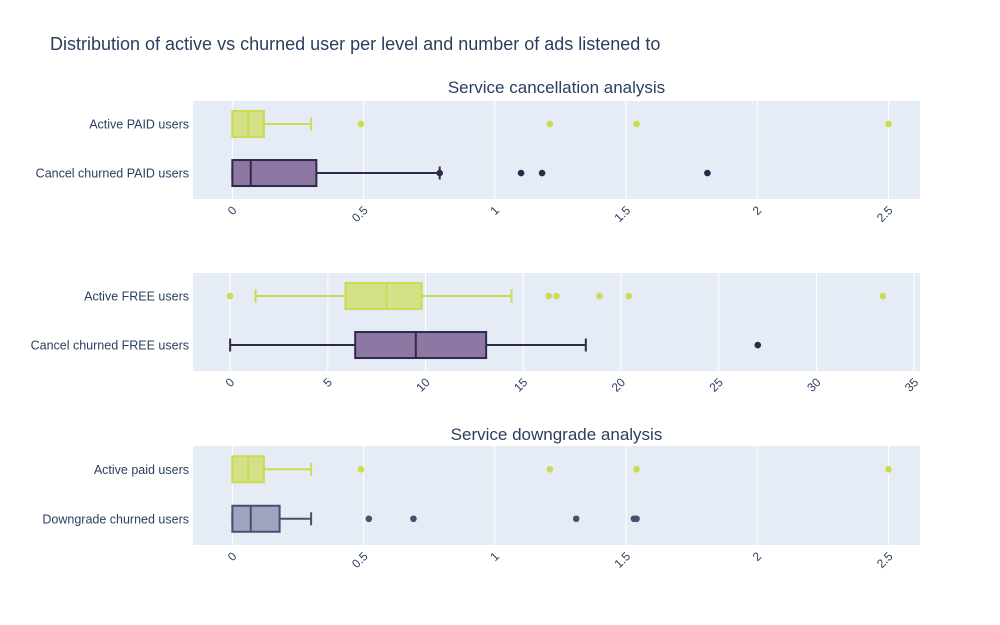 Image resolution: width=1000 pixels, height=625 pixels. I want to click on category-label: Active FREE users, so click(136, 297).